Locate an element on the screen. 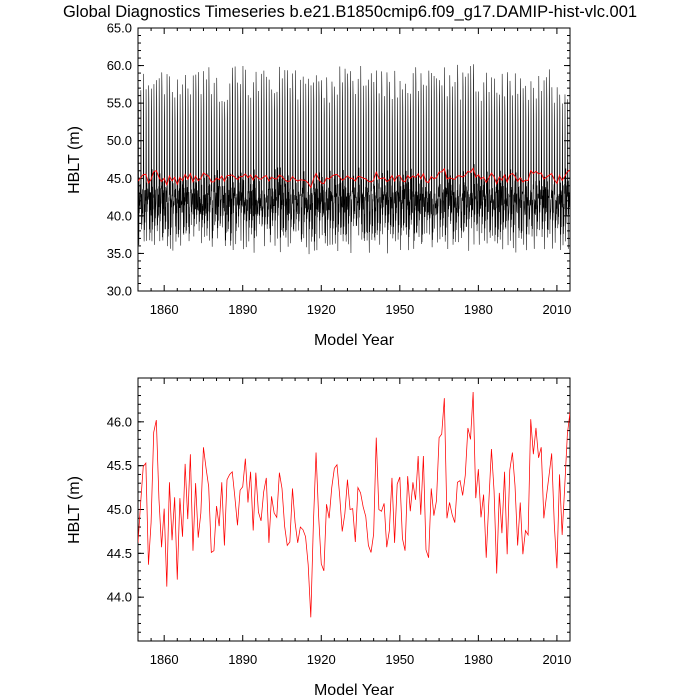  bottom-y-axis-label: HBLT (m) is located at coordinates (74, 510).